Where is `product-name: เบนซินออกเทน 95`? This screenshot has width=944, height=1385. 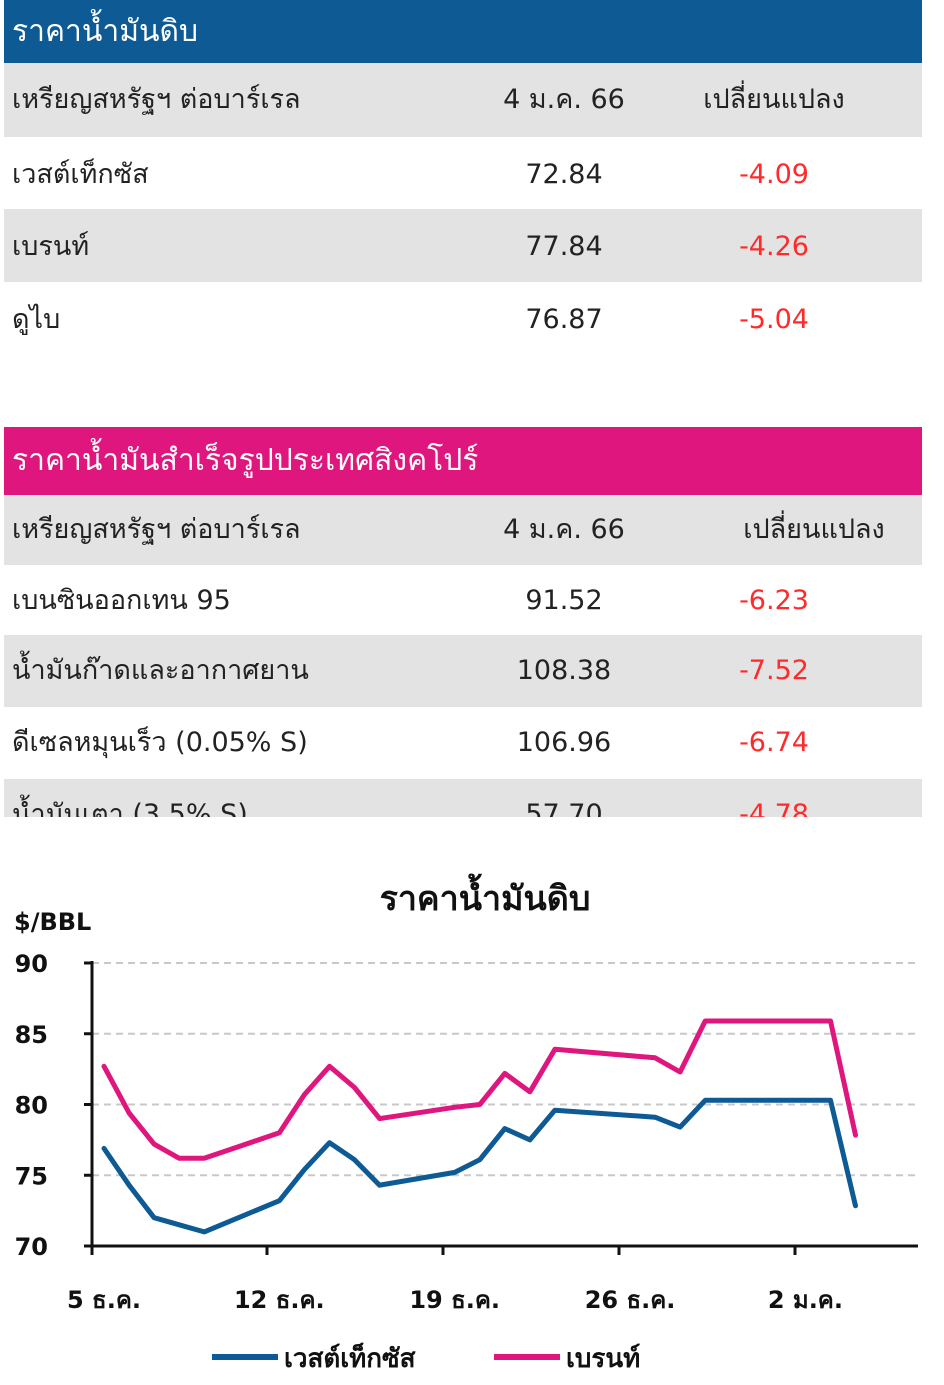 product-name: เบนซินออกเทน 95 is located at coordinates (121, 600).